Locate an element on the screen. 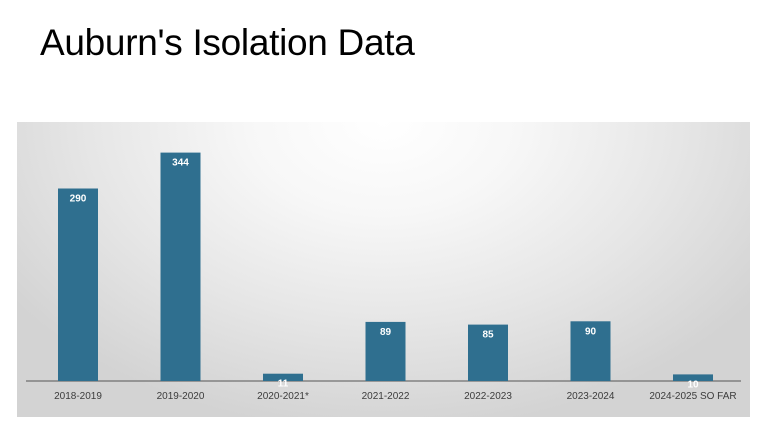  data-label-5: 90 is located at coordinates (591, 331).